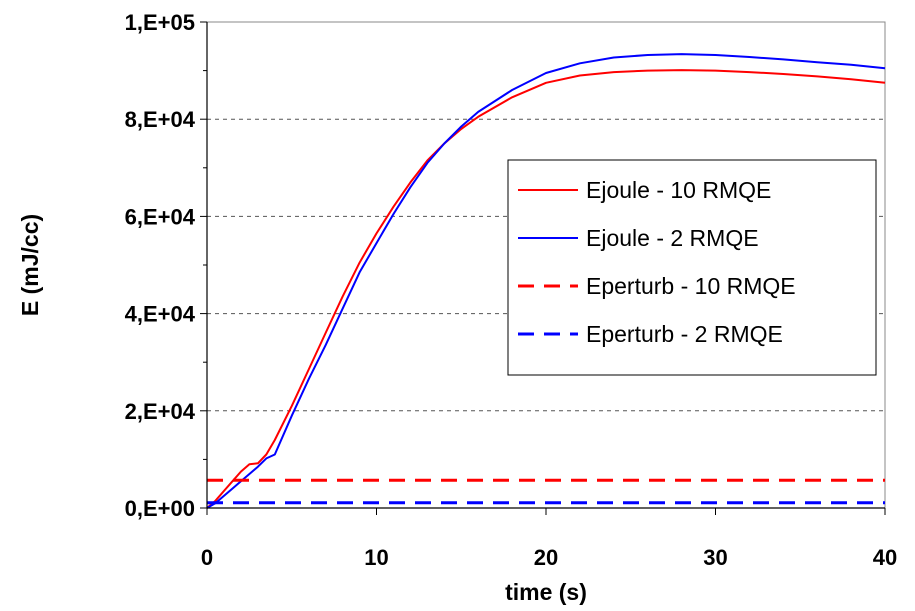  What do you see at coordinates (160, 216) in the screenshot?
I see `y-tick-label: 6,E+04` at bounding box center [160, 216].